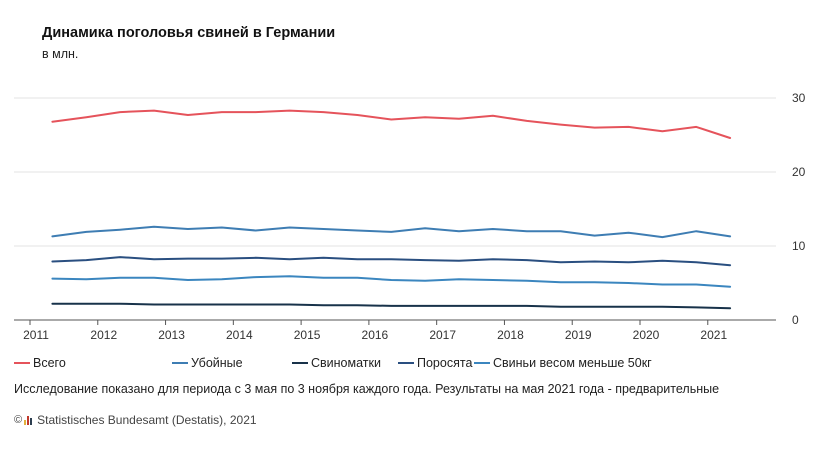  I want to click on legend-label: Поросята, so click(445, 363).